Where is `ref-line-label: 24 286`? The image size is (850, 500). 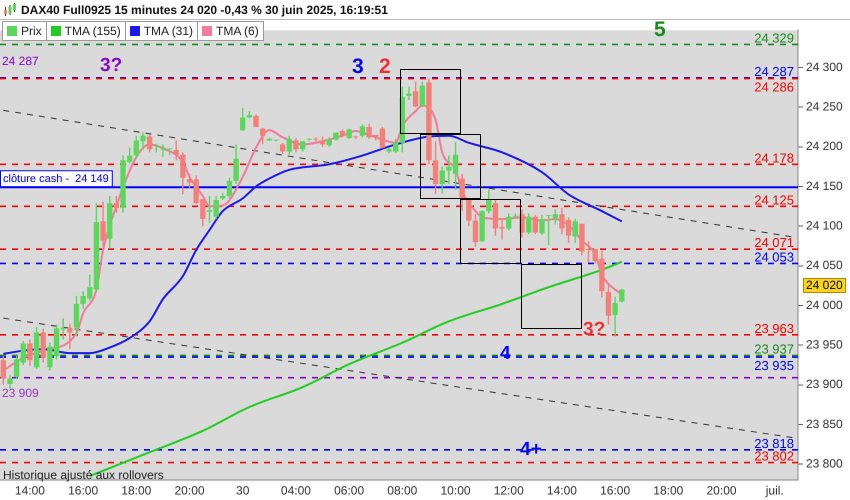 ref-line-label: 24 286 is located at coordinates (774, 87).